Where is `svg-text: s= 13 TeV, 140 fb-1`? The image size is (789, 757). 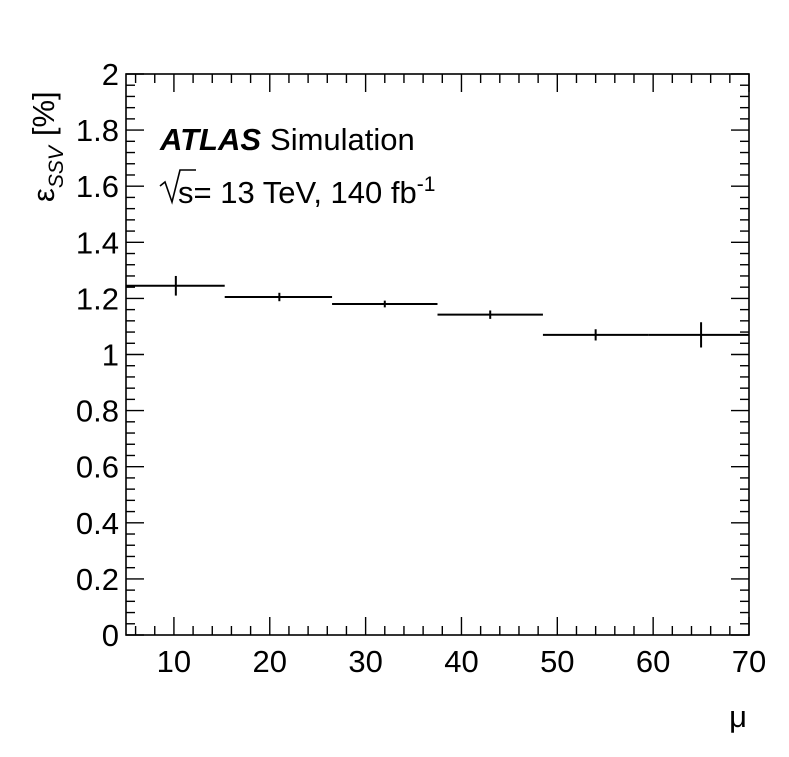 svg-text: s= 13 TeV, 140 fb-1 is located at coordinates (306, 191).